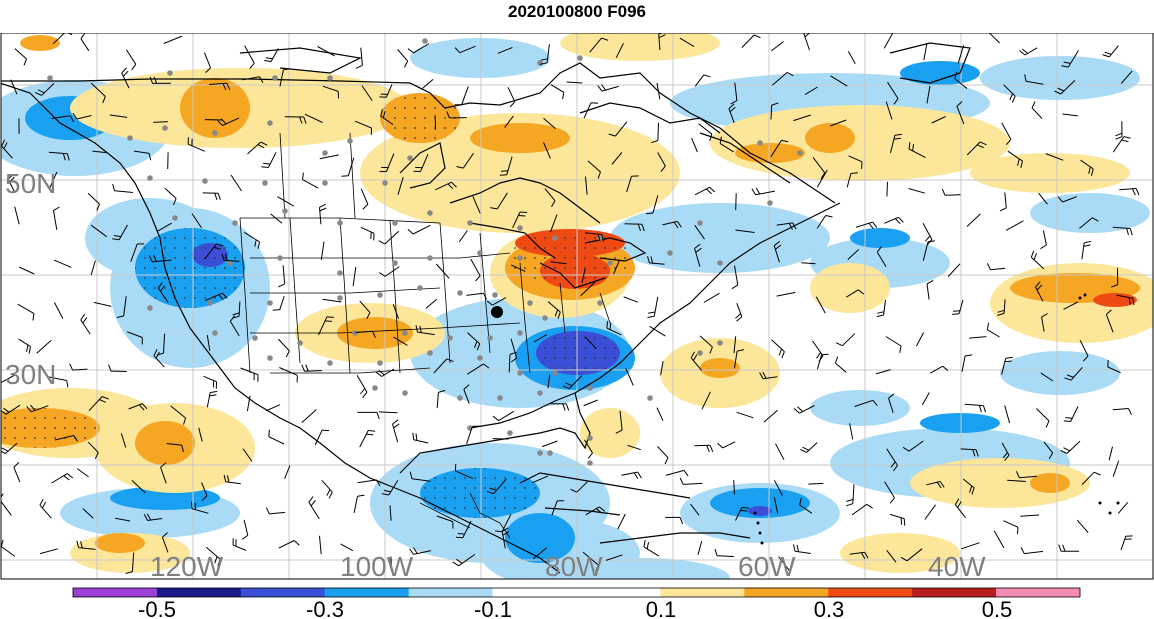  Describe the element at coordinates (187, 566) in the screenshot. I see `lon-label-120w: 120W` at that location.